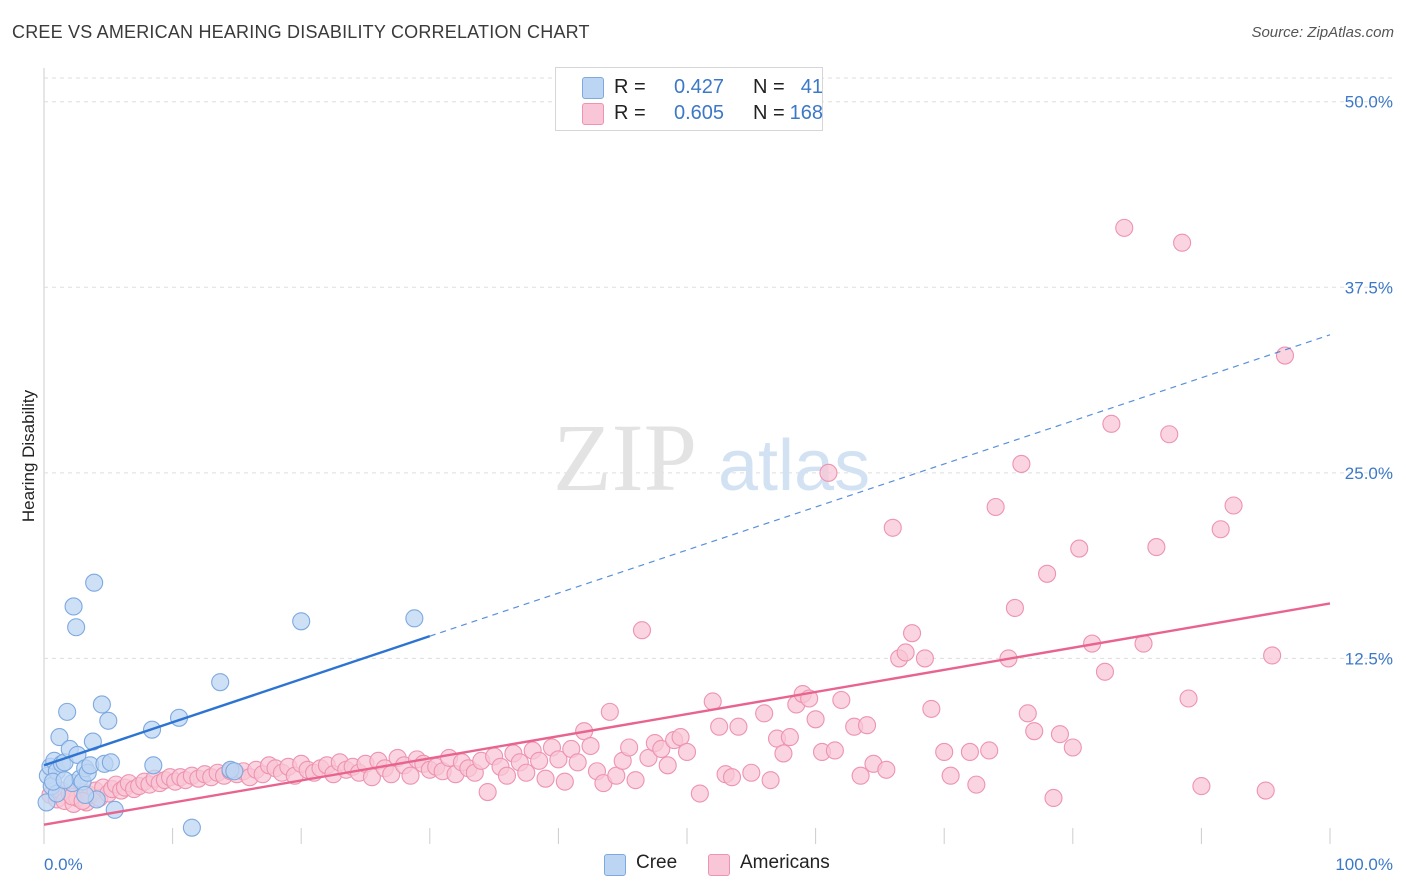  Describe the element at coordinates (689, 99) in the screenshot. I see `stats-legend: R = 0.427 N = 41 R = 0.605 N = 168` at that location.